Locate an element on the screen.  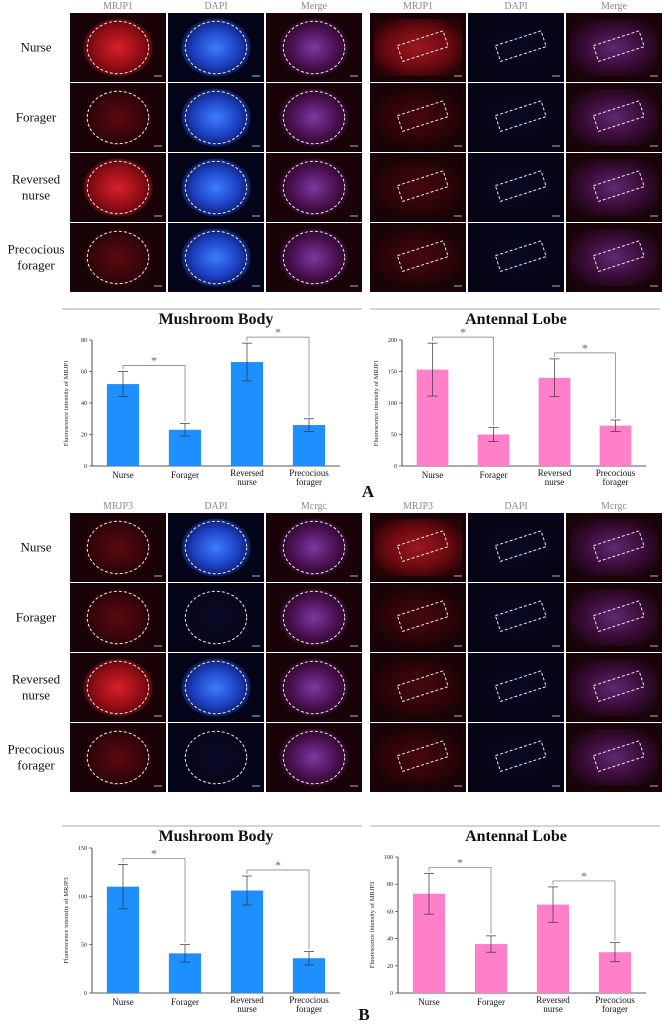
y-tick-label: 200 is located at coordinates (392, 341).